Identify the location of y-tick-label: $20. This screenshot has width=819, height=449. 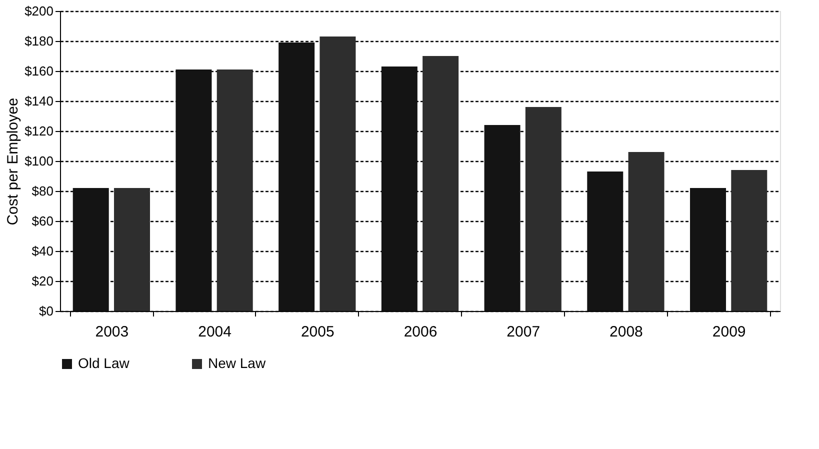
(43, 281).